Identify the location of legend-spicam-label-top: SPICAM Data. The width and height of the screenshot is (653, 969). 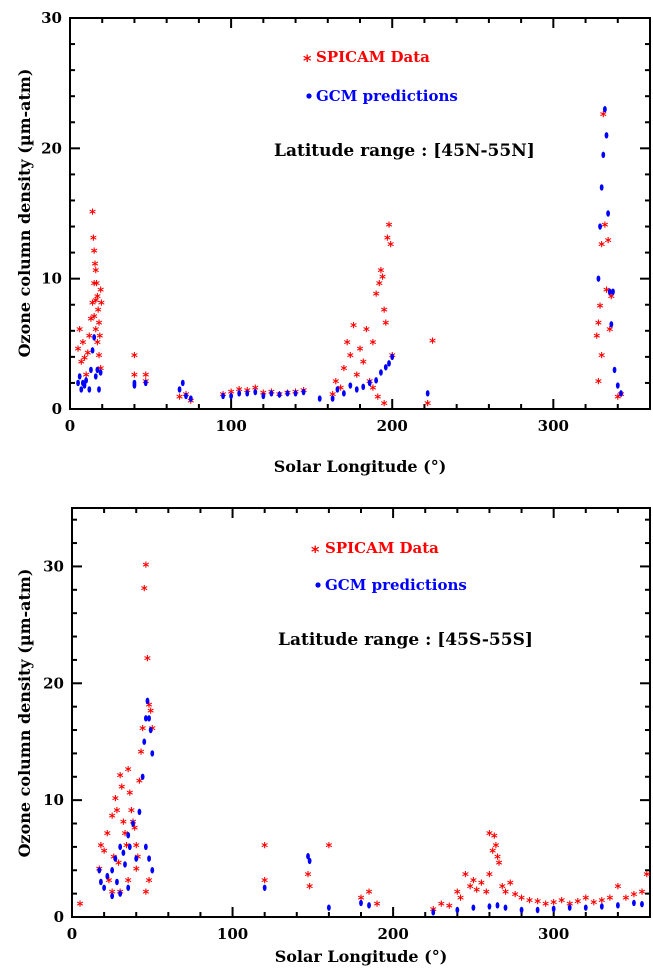
(373, 57).